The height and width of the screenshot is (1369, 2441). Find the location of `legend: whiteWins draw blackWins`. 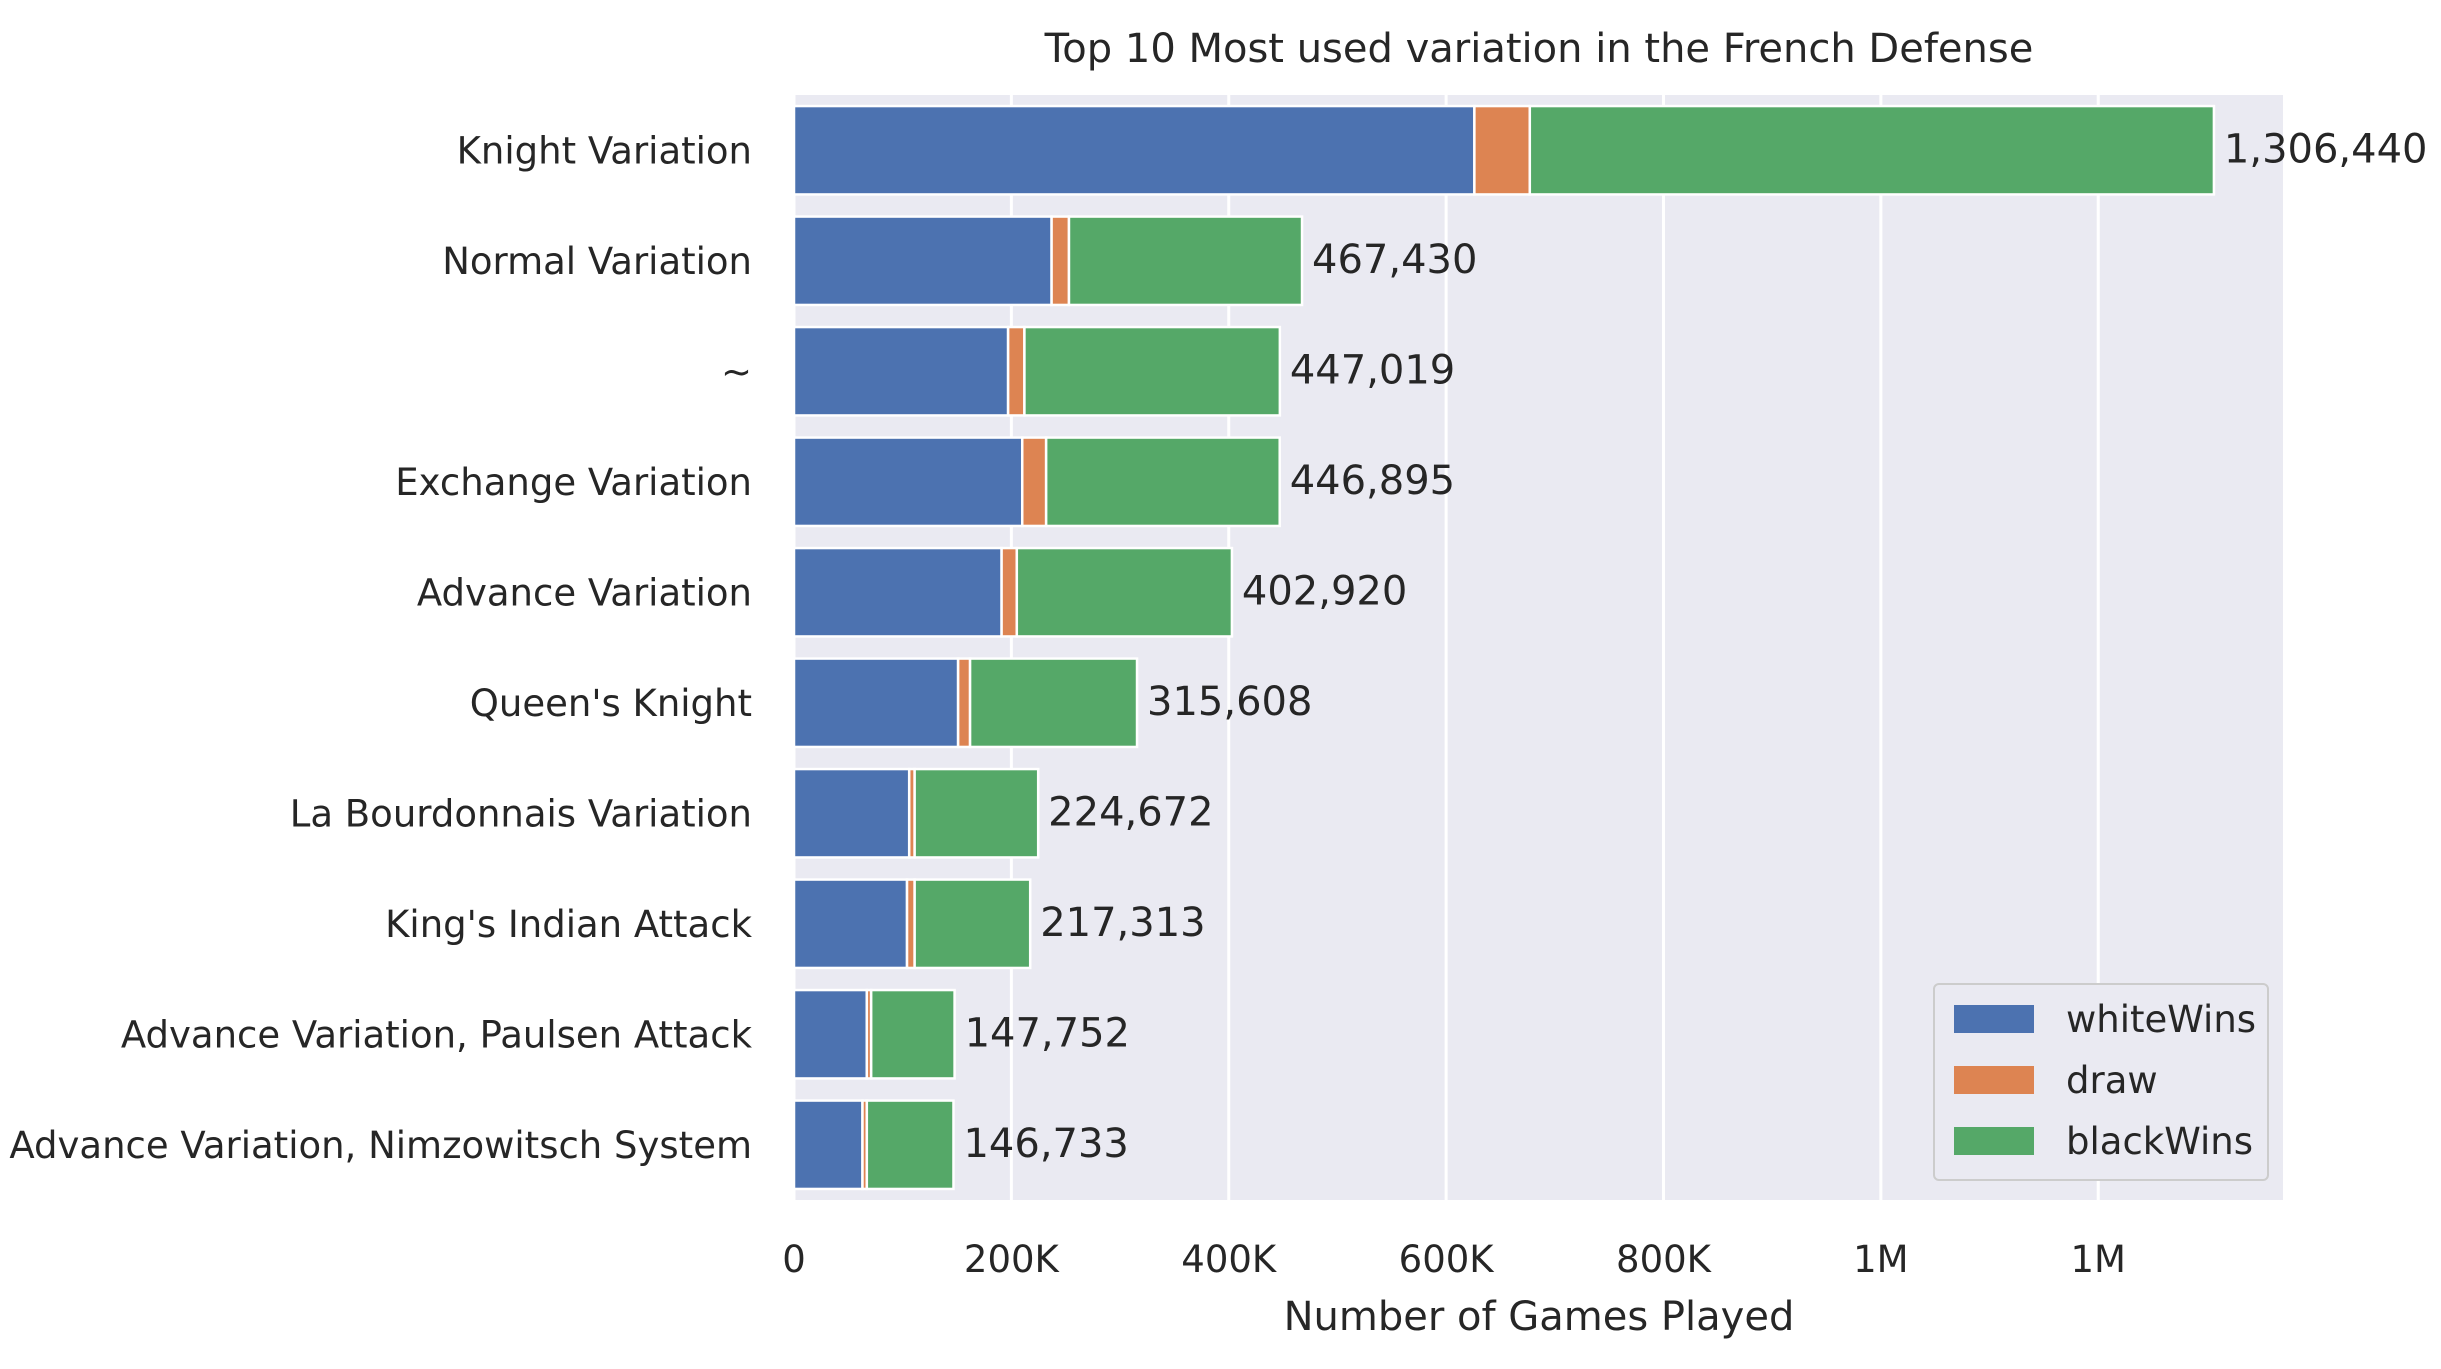

legend: whiteWins draw blackWins is located at coordinates (2101, 1082).